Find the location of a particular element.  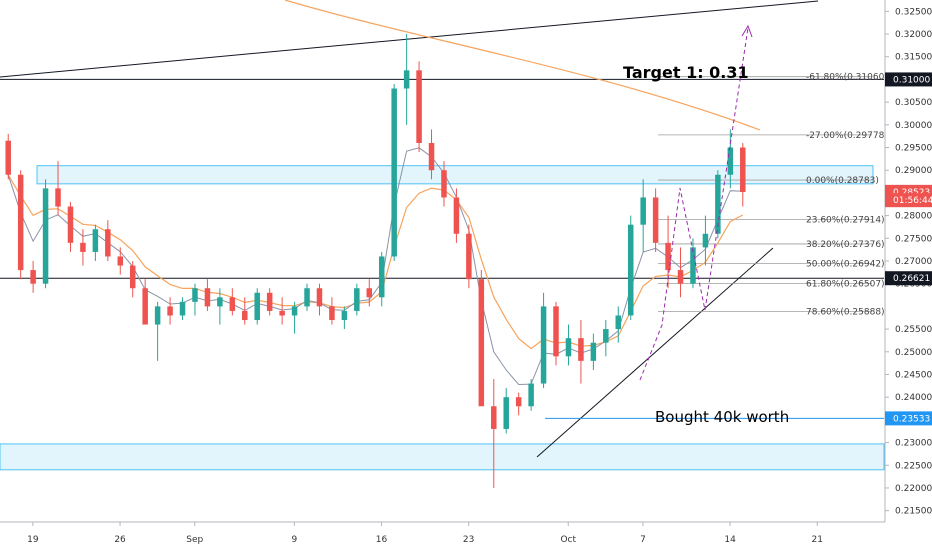

price-tick-label-4: 0.30000 is located at coordinates (913, 126).